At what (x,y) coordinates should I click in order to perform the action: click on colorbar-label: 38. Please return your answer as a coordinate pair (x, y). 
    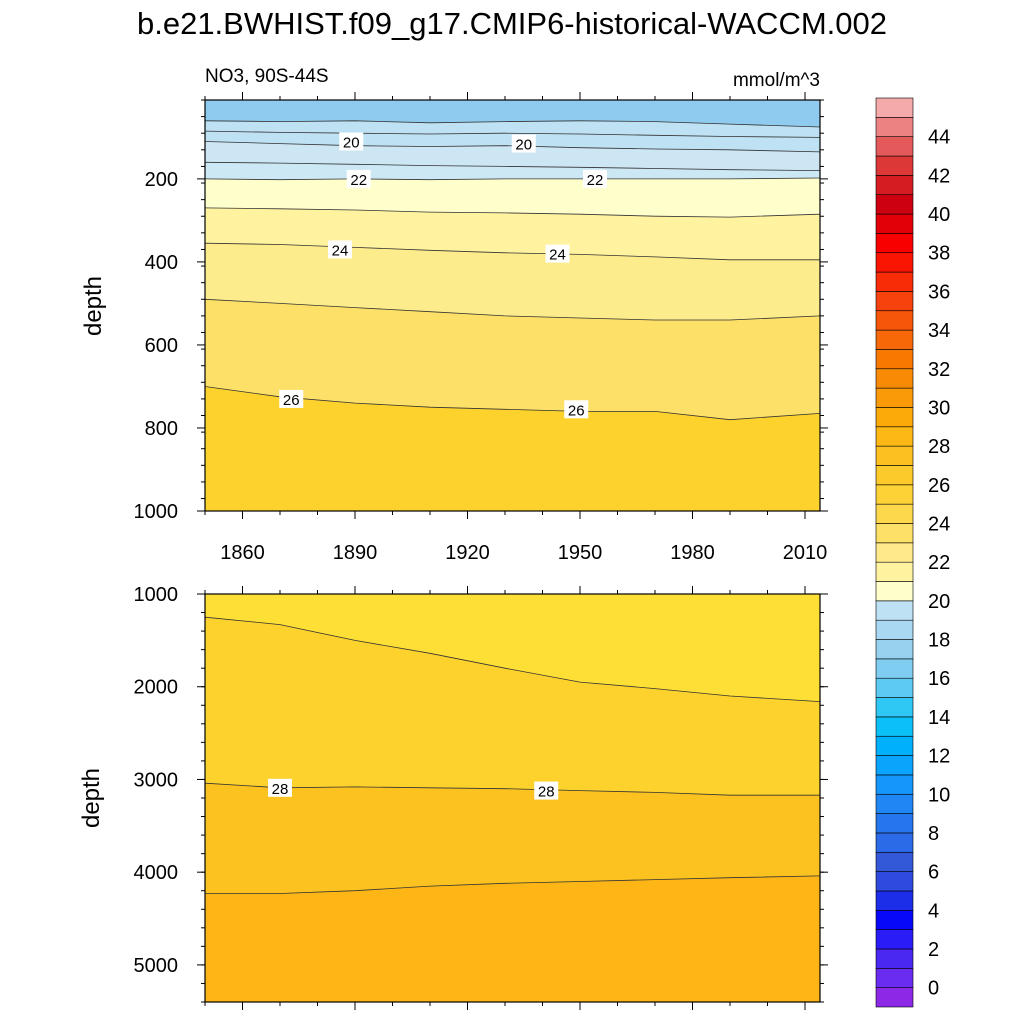
    Looking at the image, I should click on (939, 254).